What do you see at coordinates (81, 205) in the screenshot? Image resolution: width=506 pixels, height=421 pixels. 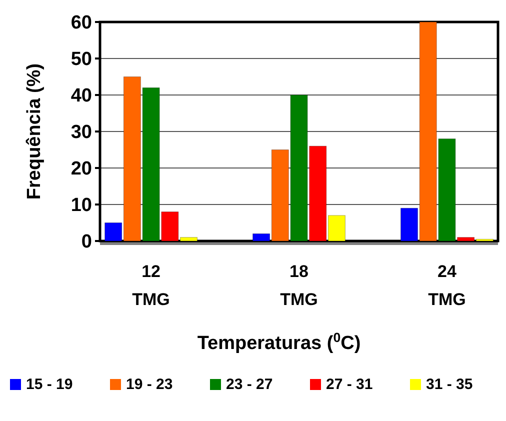 I see `y-tick-label: 10` at bounding box center [81, 205].